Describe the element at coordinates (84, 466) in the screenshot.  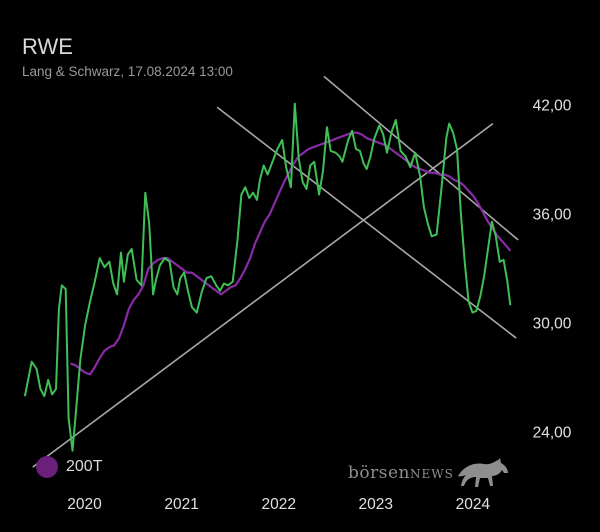
I see `legend-label-ma200: 200T` at that location.